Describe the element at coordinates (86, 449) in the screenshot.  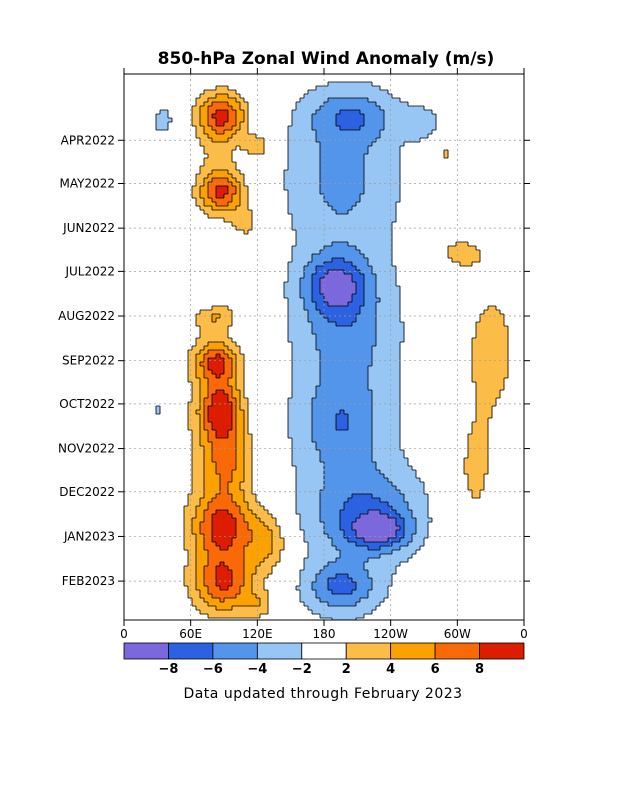
I see `y-tick-label: NOV2022` at that location.